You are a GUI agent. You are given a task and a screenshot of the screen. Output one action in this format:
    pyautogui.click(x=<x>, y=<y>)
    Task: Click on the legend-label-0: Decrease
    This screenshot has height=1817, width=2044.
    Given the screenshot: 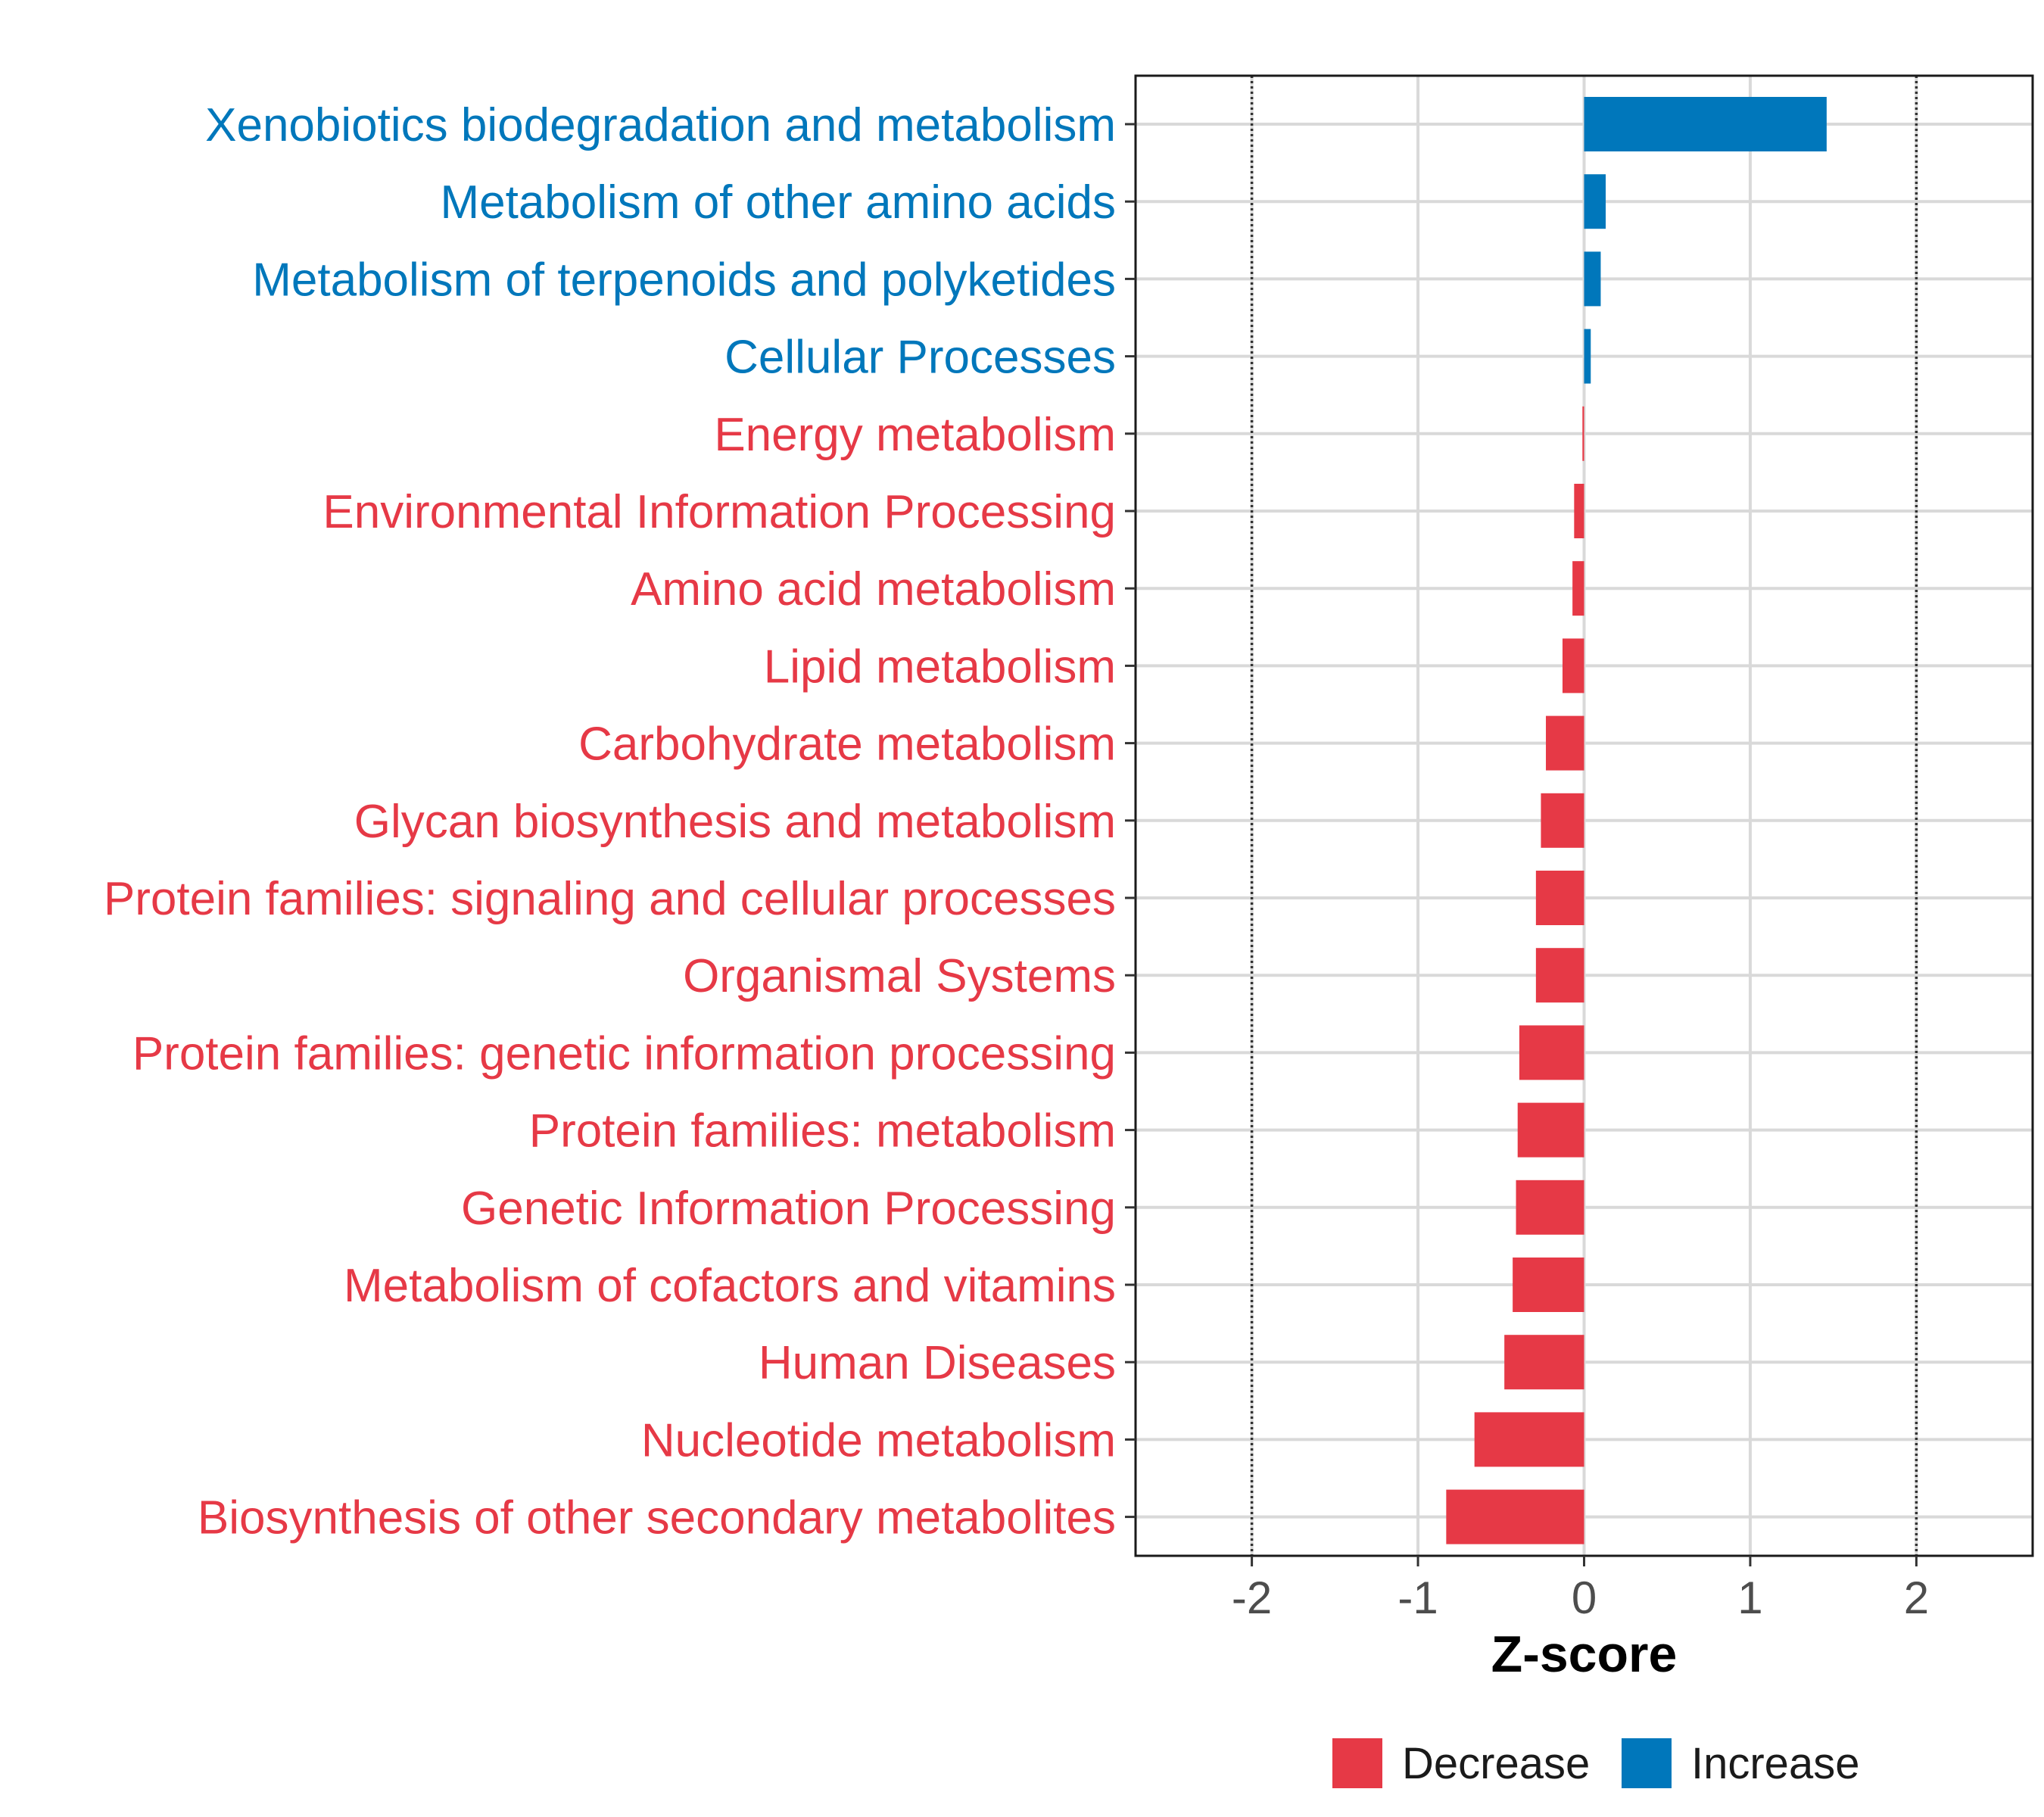 What is the action you would take?
    pyautogui.click(x=1496, y=1764)
    